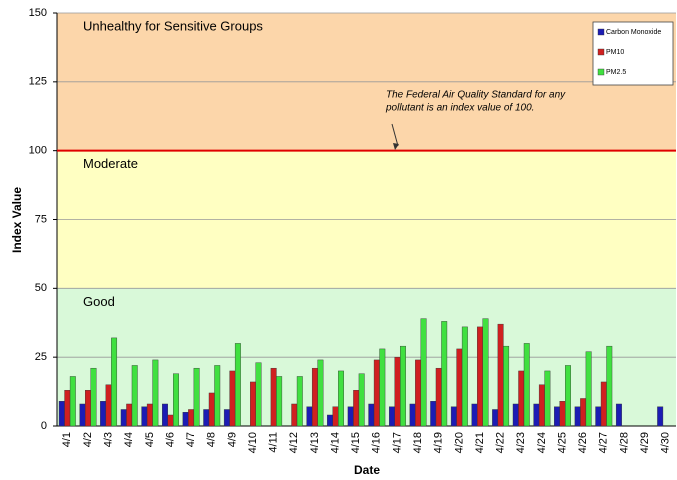 This screenshot has height=480, width=677. Describe the element at coordinates (633, 32) in the screenshot. I see `legend-label: Carbon Monoxide` at that location.